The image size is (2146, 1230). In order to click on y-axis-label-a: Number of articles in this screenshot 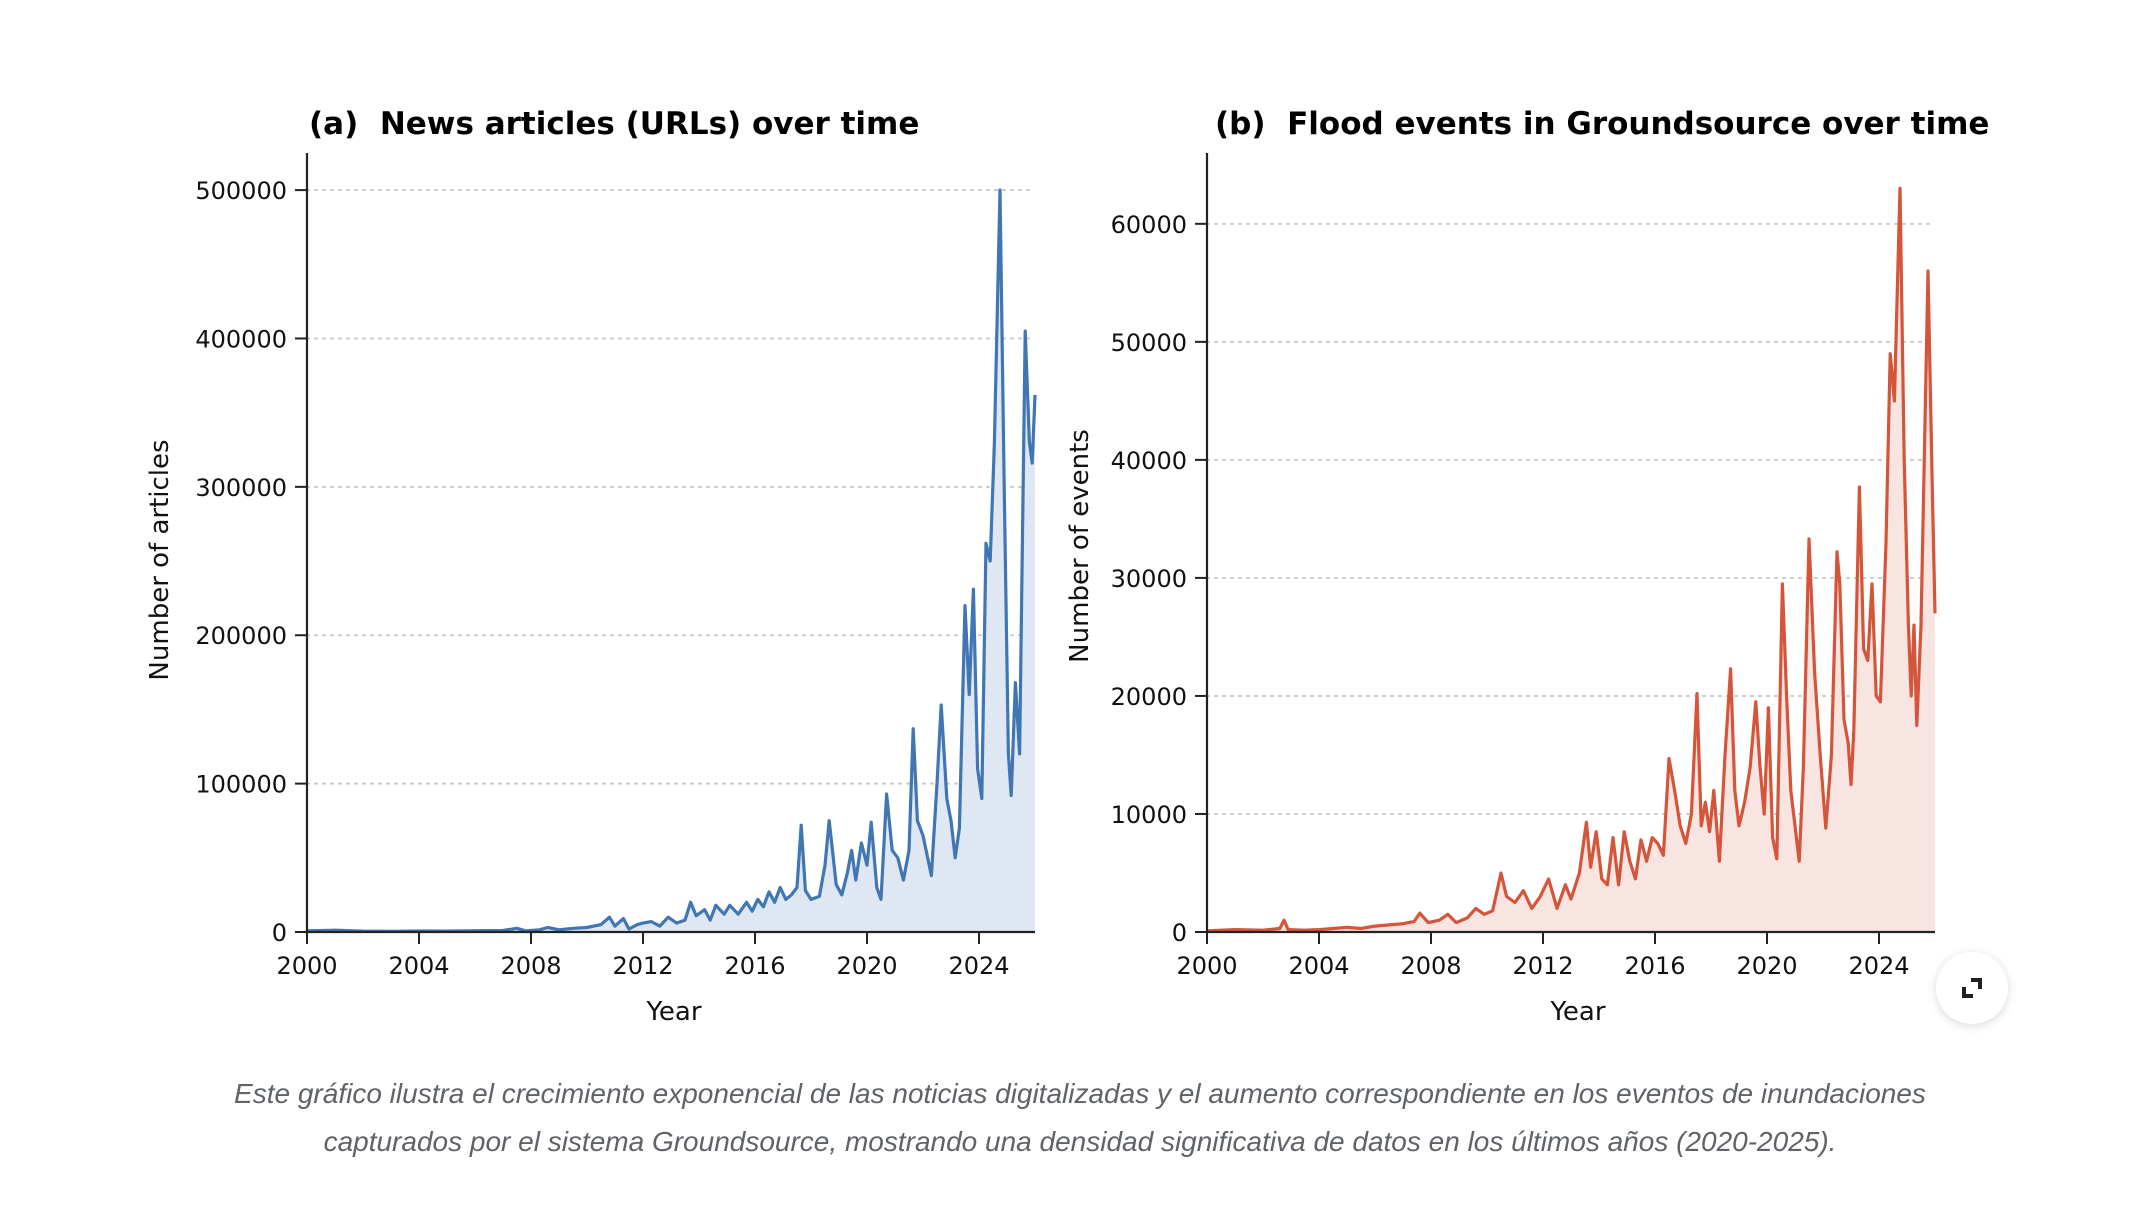, I will do `click(160, 559)`.